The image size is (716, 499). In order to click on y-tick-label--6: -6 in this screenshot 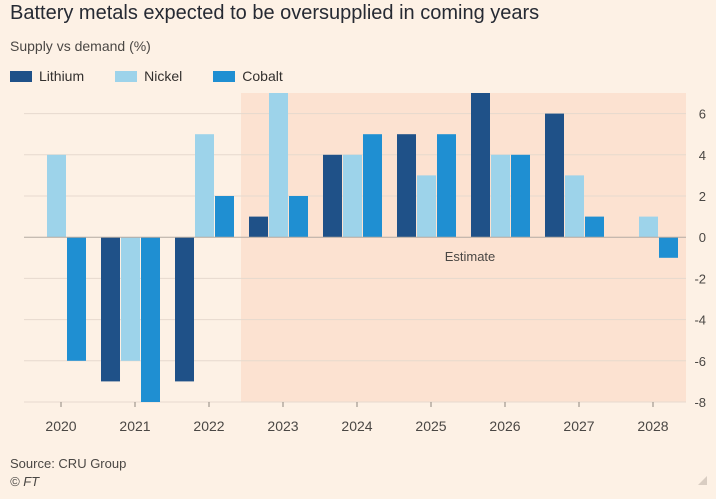, I will do `click(700, 361)`.